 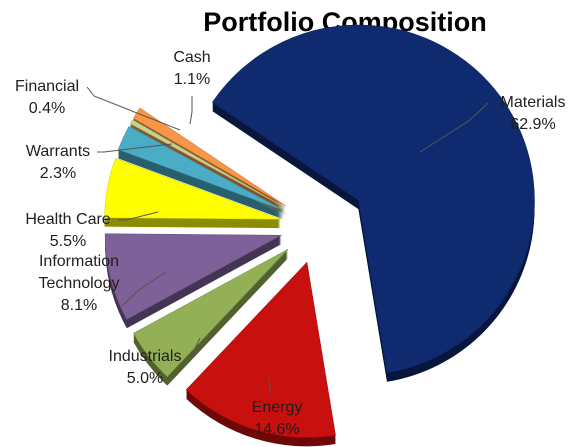 I want to click on slice-category-label-materials: Materials, so click(x=533, y=102).